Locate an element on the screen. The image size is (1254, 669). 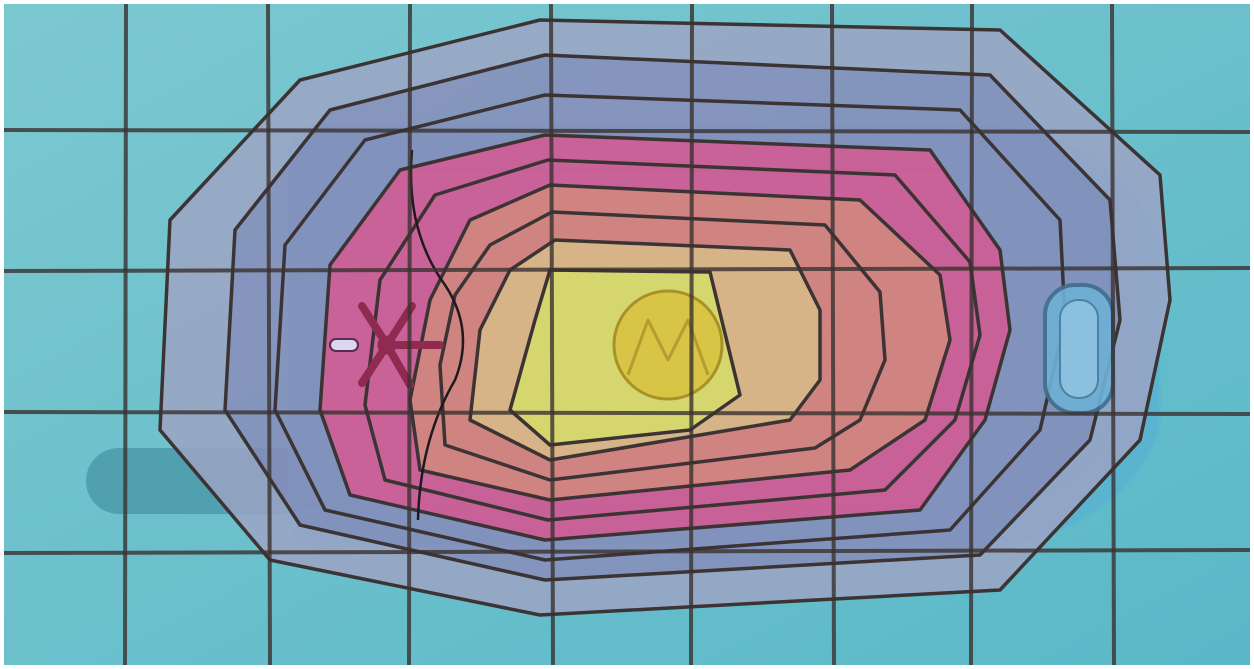
speaker-icon is located at coordinates (386, 345).